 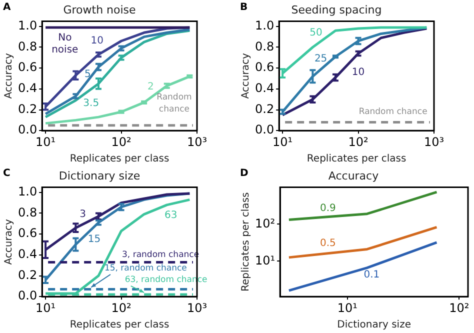 What do you see at coordinates (244, 173) in the screenshot?
I see `text: D` at bounding box center [244, 173].